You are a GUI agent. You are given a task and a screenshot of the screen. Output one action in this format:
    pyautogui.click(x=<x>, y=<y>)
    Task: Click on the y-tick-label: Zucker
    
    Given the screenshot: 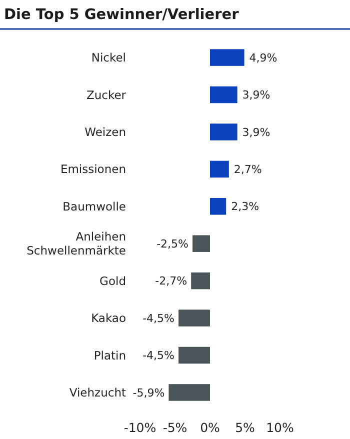 What is the action you would take?
    pyautogui.click(x=106, y=95)
    